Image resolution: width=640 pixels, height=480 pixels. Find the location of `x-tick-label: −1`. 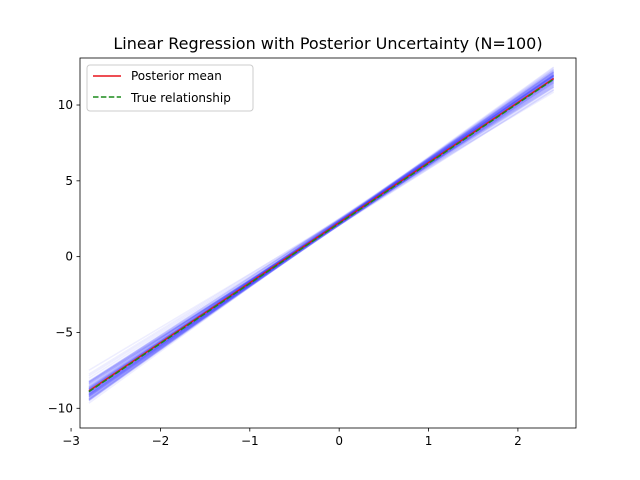

x-tick-label: −1 is located at coordinates (250, 441).